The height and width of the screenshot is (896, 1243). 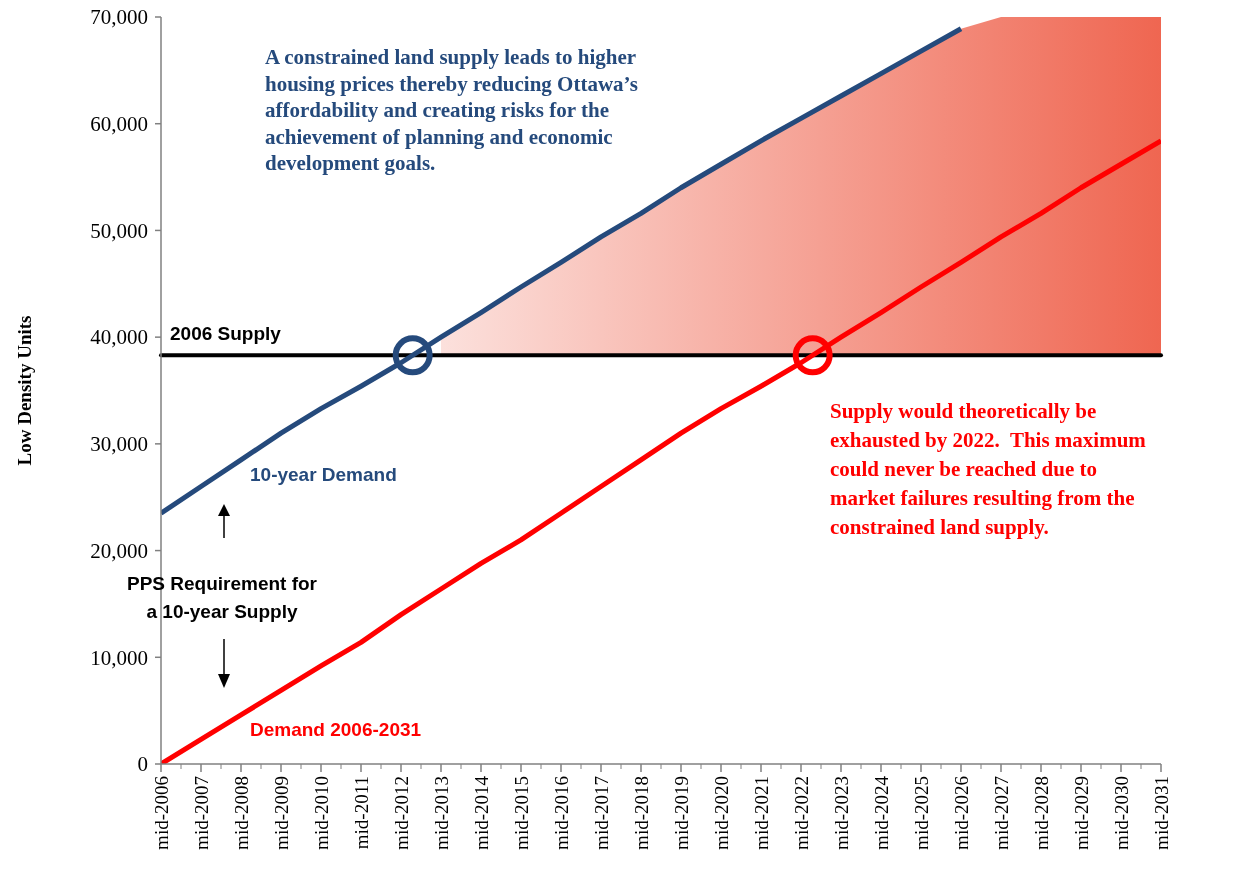 I want to click on x-tick-label: mid-2031, so click(x=1161, y=813).